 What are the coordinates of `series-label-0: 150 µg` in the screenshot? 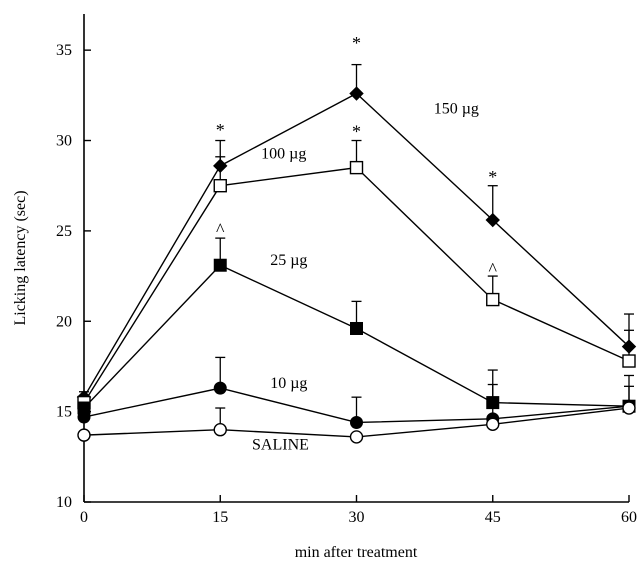 It's located at (456, 108).